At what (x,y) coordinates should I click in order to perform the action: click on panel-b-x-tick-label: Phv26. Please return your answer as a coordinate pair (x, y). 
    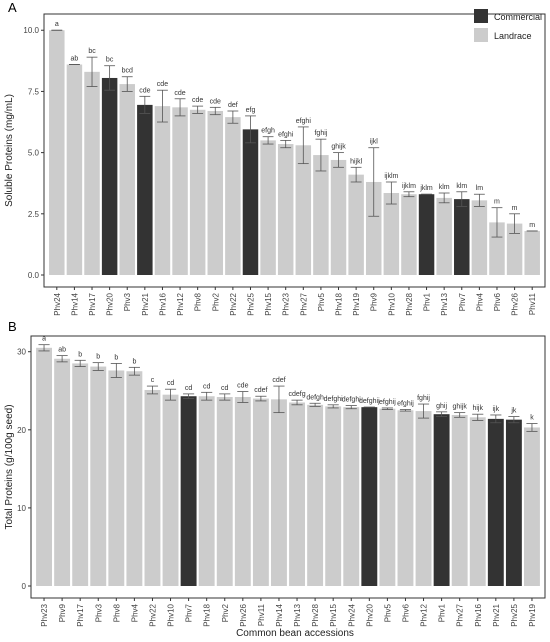
    Looking at the image, I should click on (243, 614).